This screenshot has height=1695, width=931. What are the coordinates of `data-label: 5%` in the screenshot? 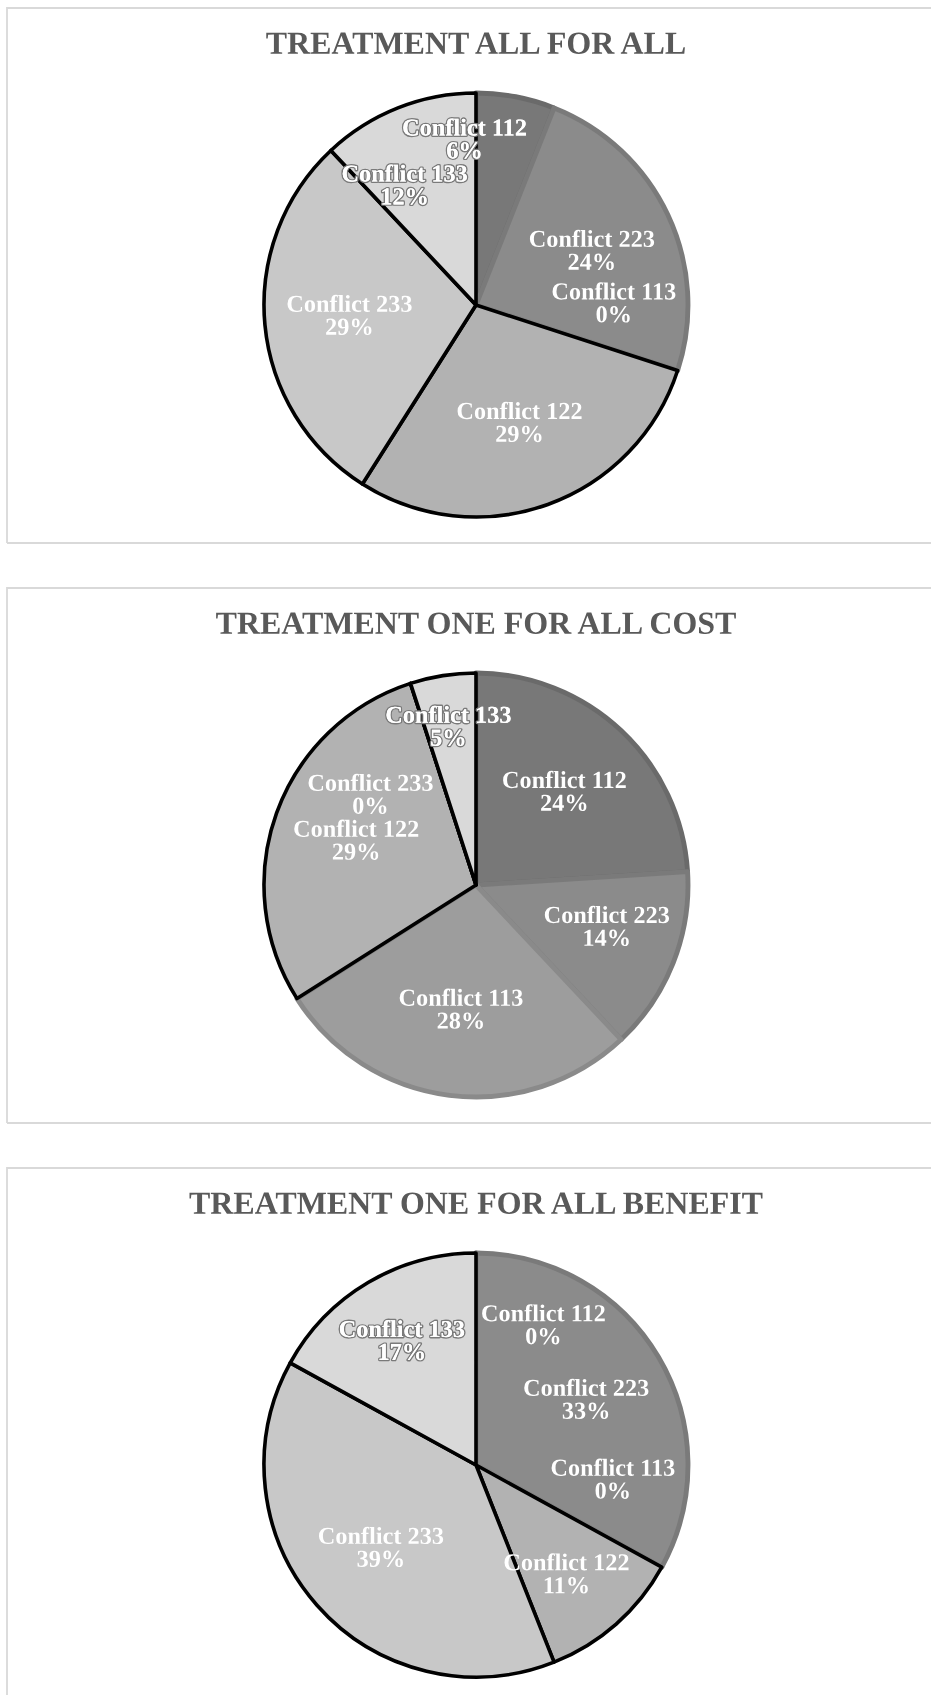 It's located at (448, 738).